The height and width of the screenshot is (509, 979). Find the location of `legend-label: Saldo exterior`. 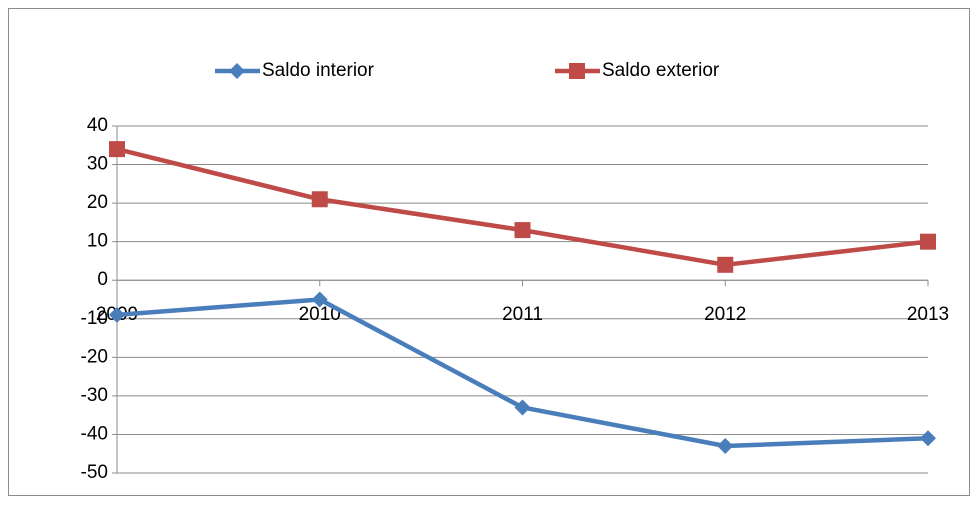

legend-label: Saldo exterior is located at coordinates (661, 70).